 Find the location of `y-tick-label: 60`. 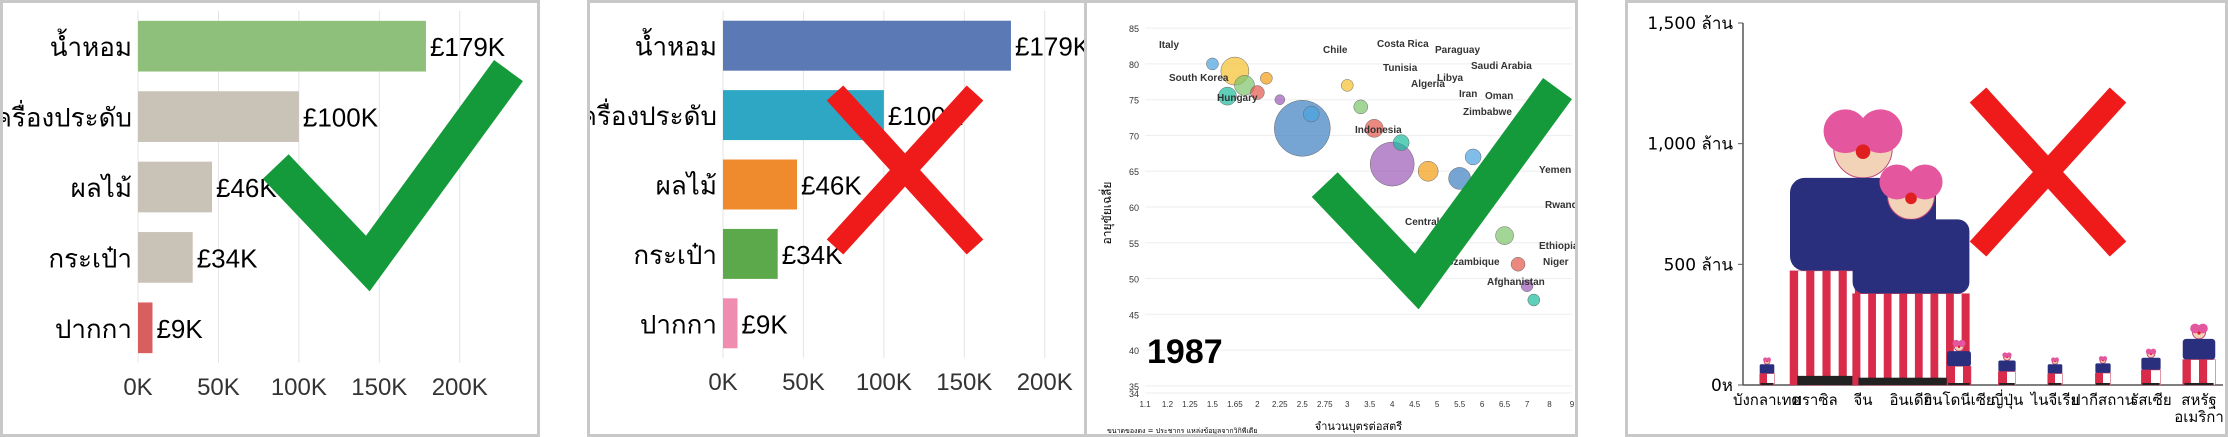

y-tick-label: 60 is located at coordinates (1134, 208).